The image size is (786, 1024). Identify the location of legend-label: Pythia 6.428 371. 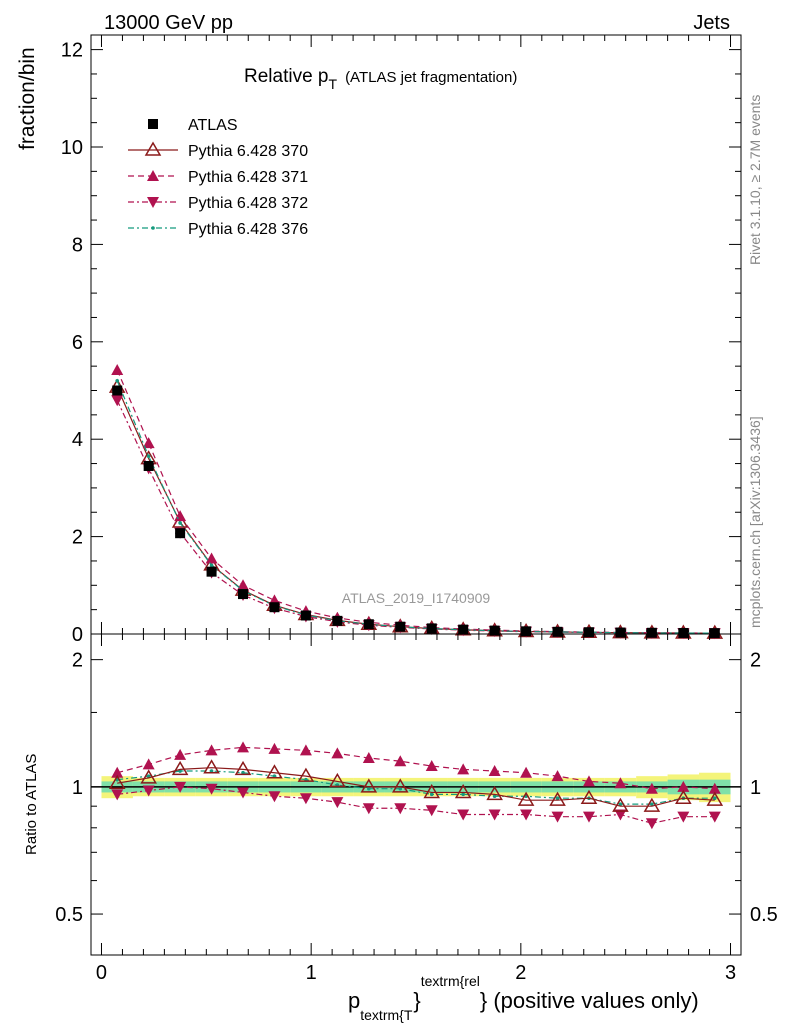
(248, 177).